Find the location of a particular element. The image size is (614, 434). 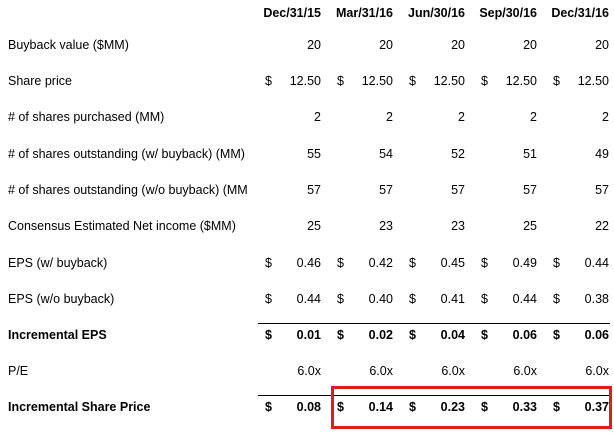

table-cell: 0.14 is located at coordinates (380, 407).